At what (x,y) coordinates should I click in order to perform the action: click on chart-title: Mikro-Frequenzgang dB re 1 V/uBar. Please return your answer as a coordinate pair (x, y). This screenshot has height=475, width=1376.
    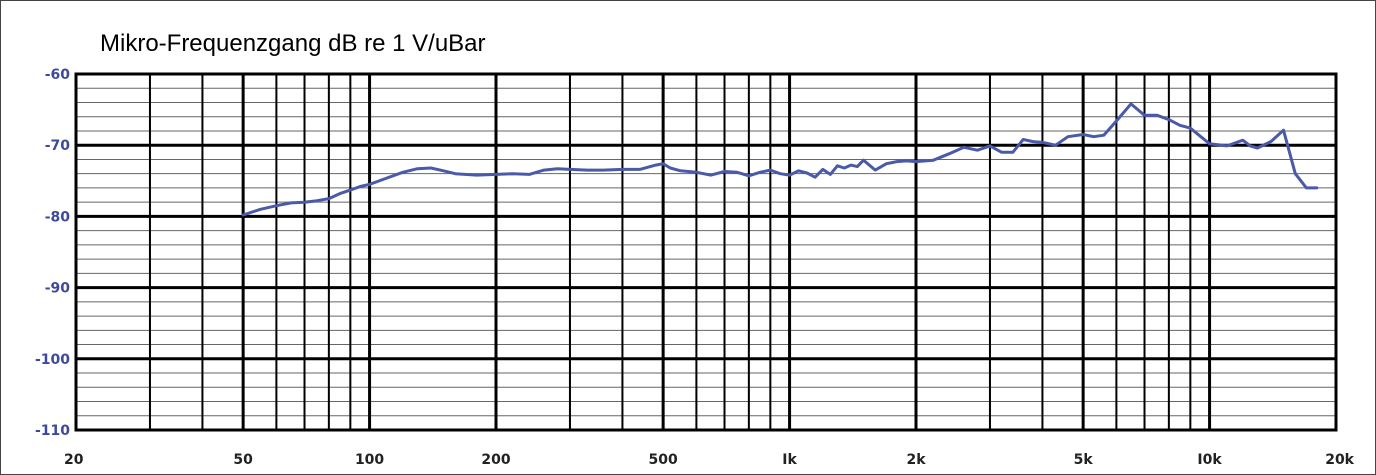
    Looking at the image, I should click on (293, 43).